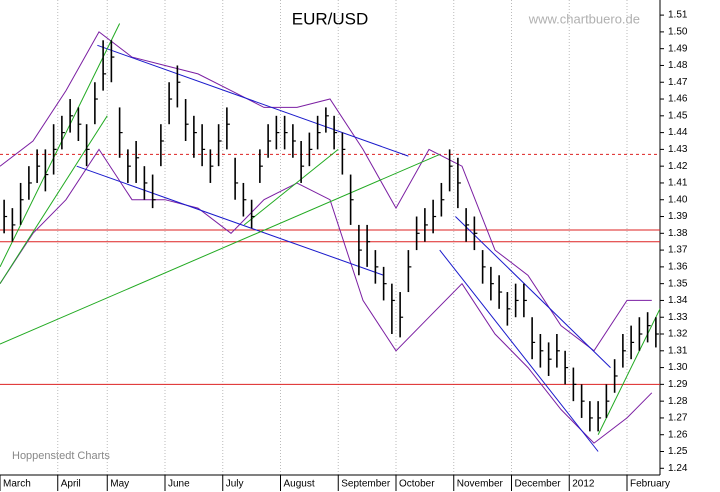 The height and width of the screenshot is (492, 720). What do you see at coordinates (678, 82) in the screenshot?
I see `y-tick-label: 1.47` at bounding box center [678, 82].